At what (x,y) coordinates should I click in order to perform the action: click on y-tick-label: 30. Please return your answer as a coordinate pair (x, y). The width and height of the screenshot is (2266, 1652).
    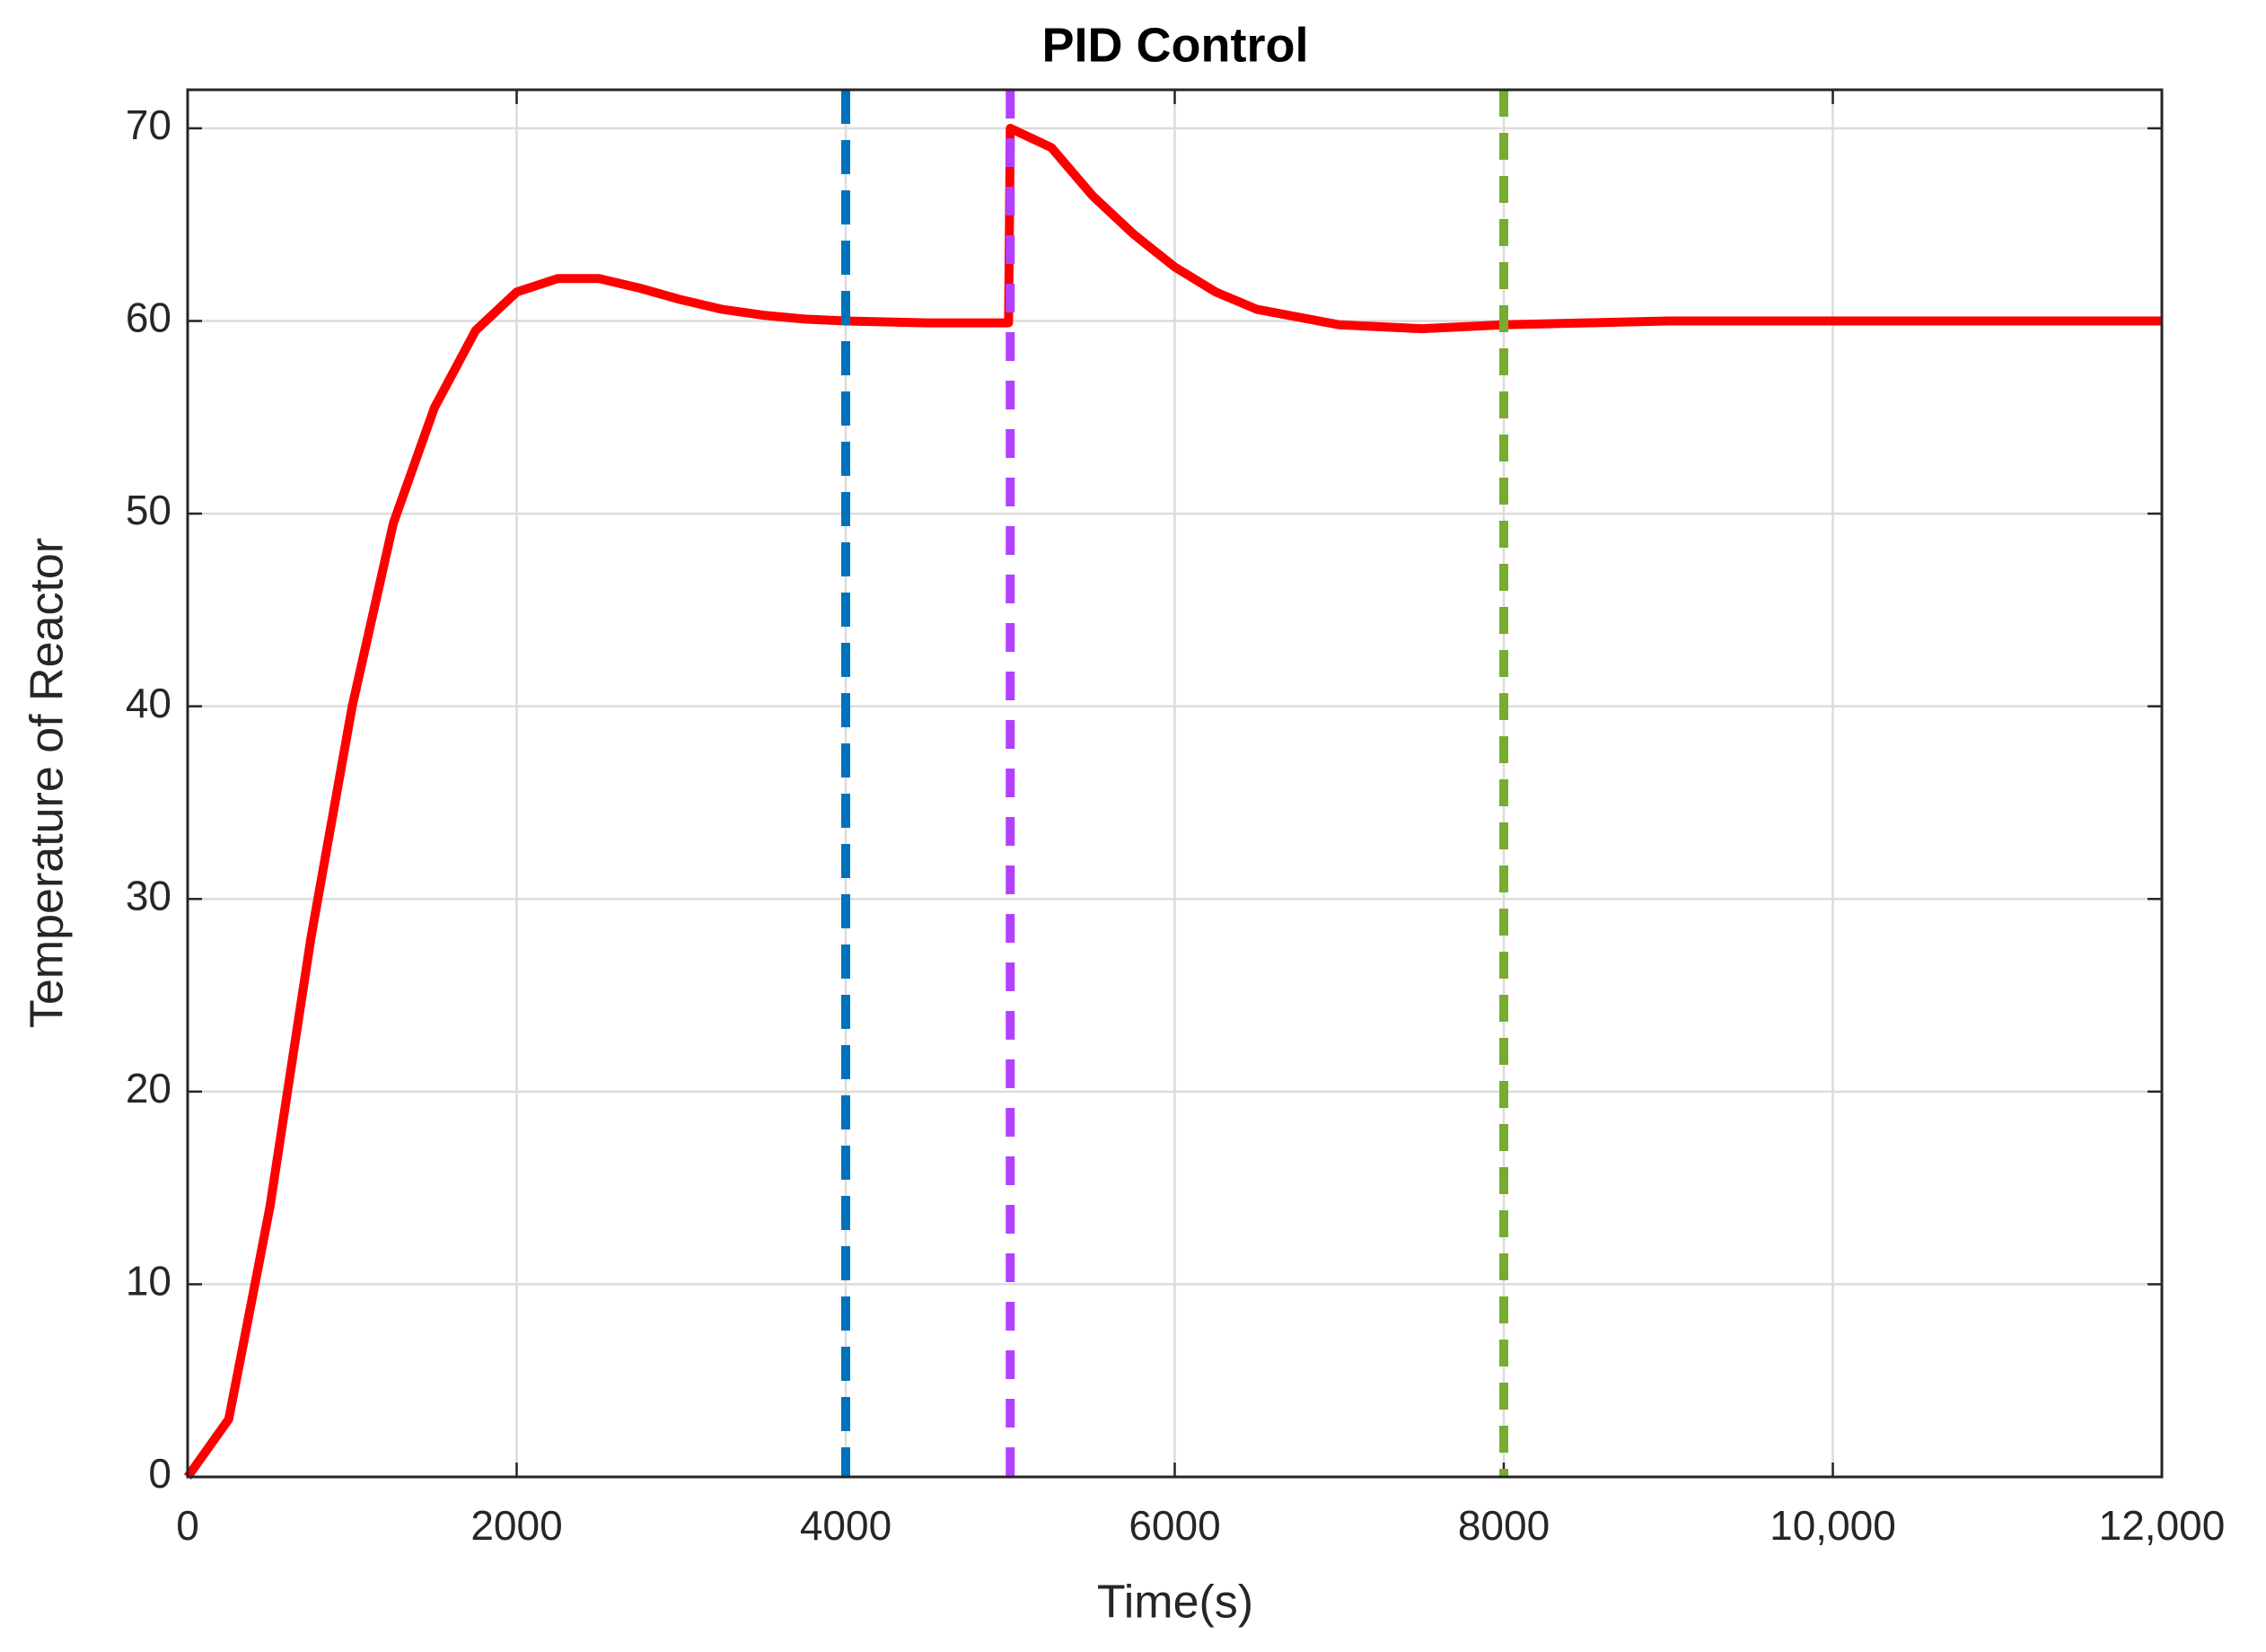
    Looking at the image, I should click on (148, 895).